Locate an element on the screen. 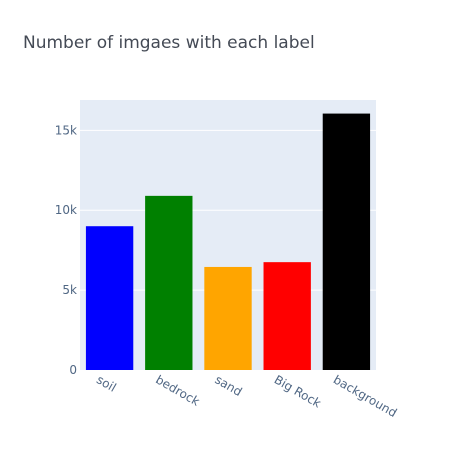 Image resolution: width=455 pixels, height=450 pixels. y-tick-label: 0 is located at coordinates (73, 370).